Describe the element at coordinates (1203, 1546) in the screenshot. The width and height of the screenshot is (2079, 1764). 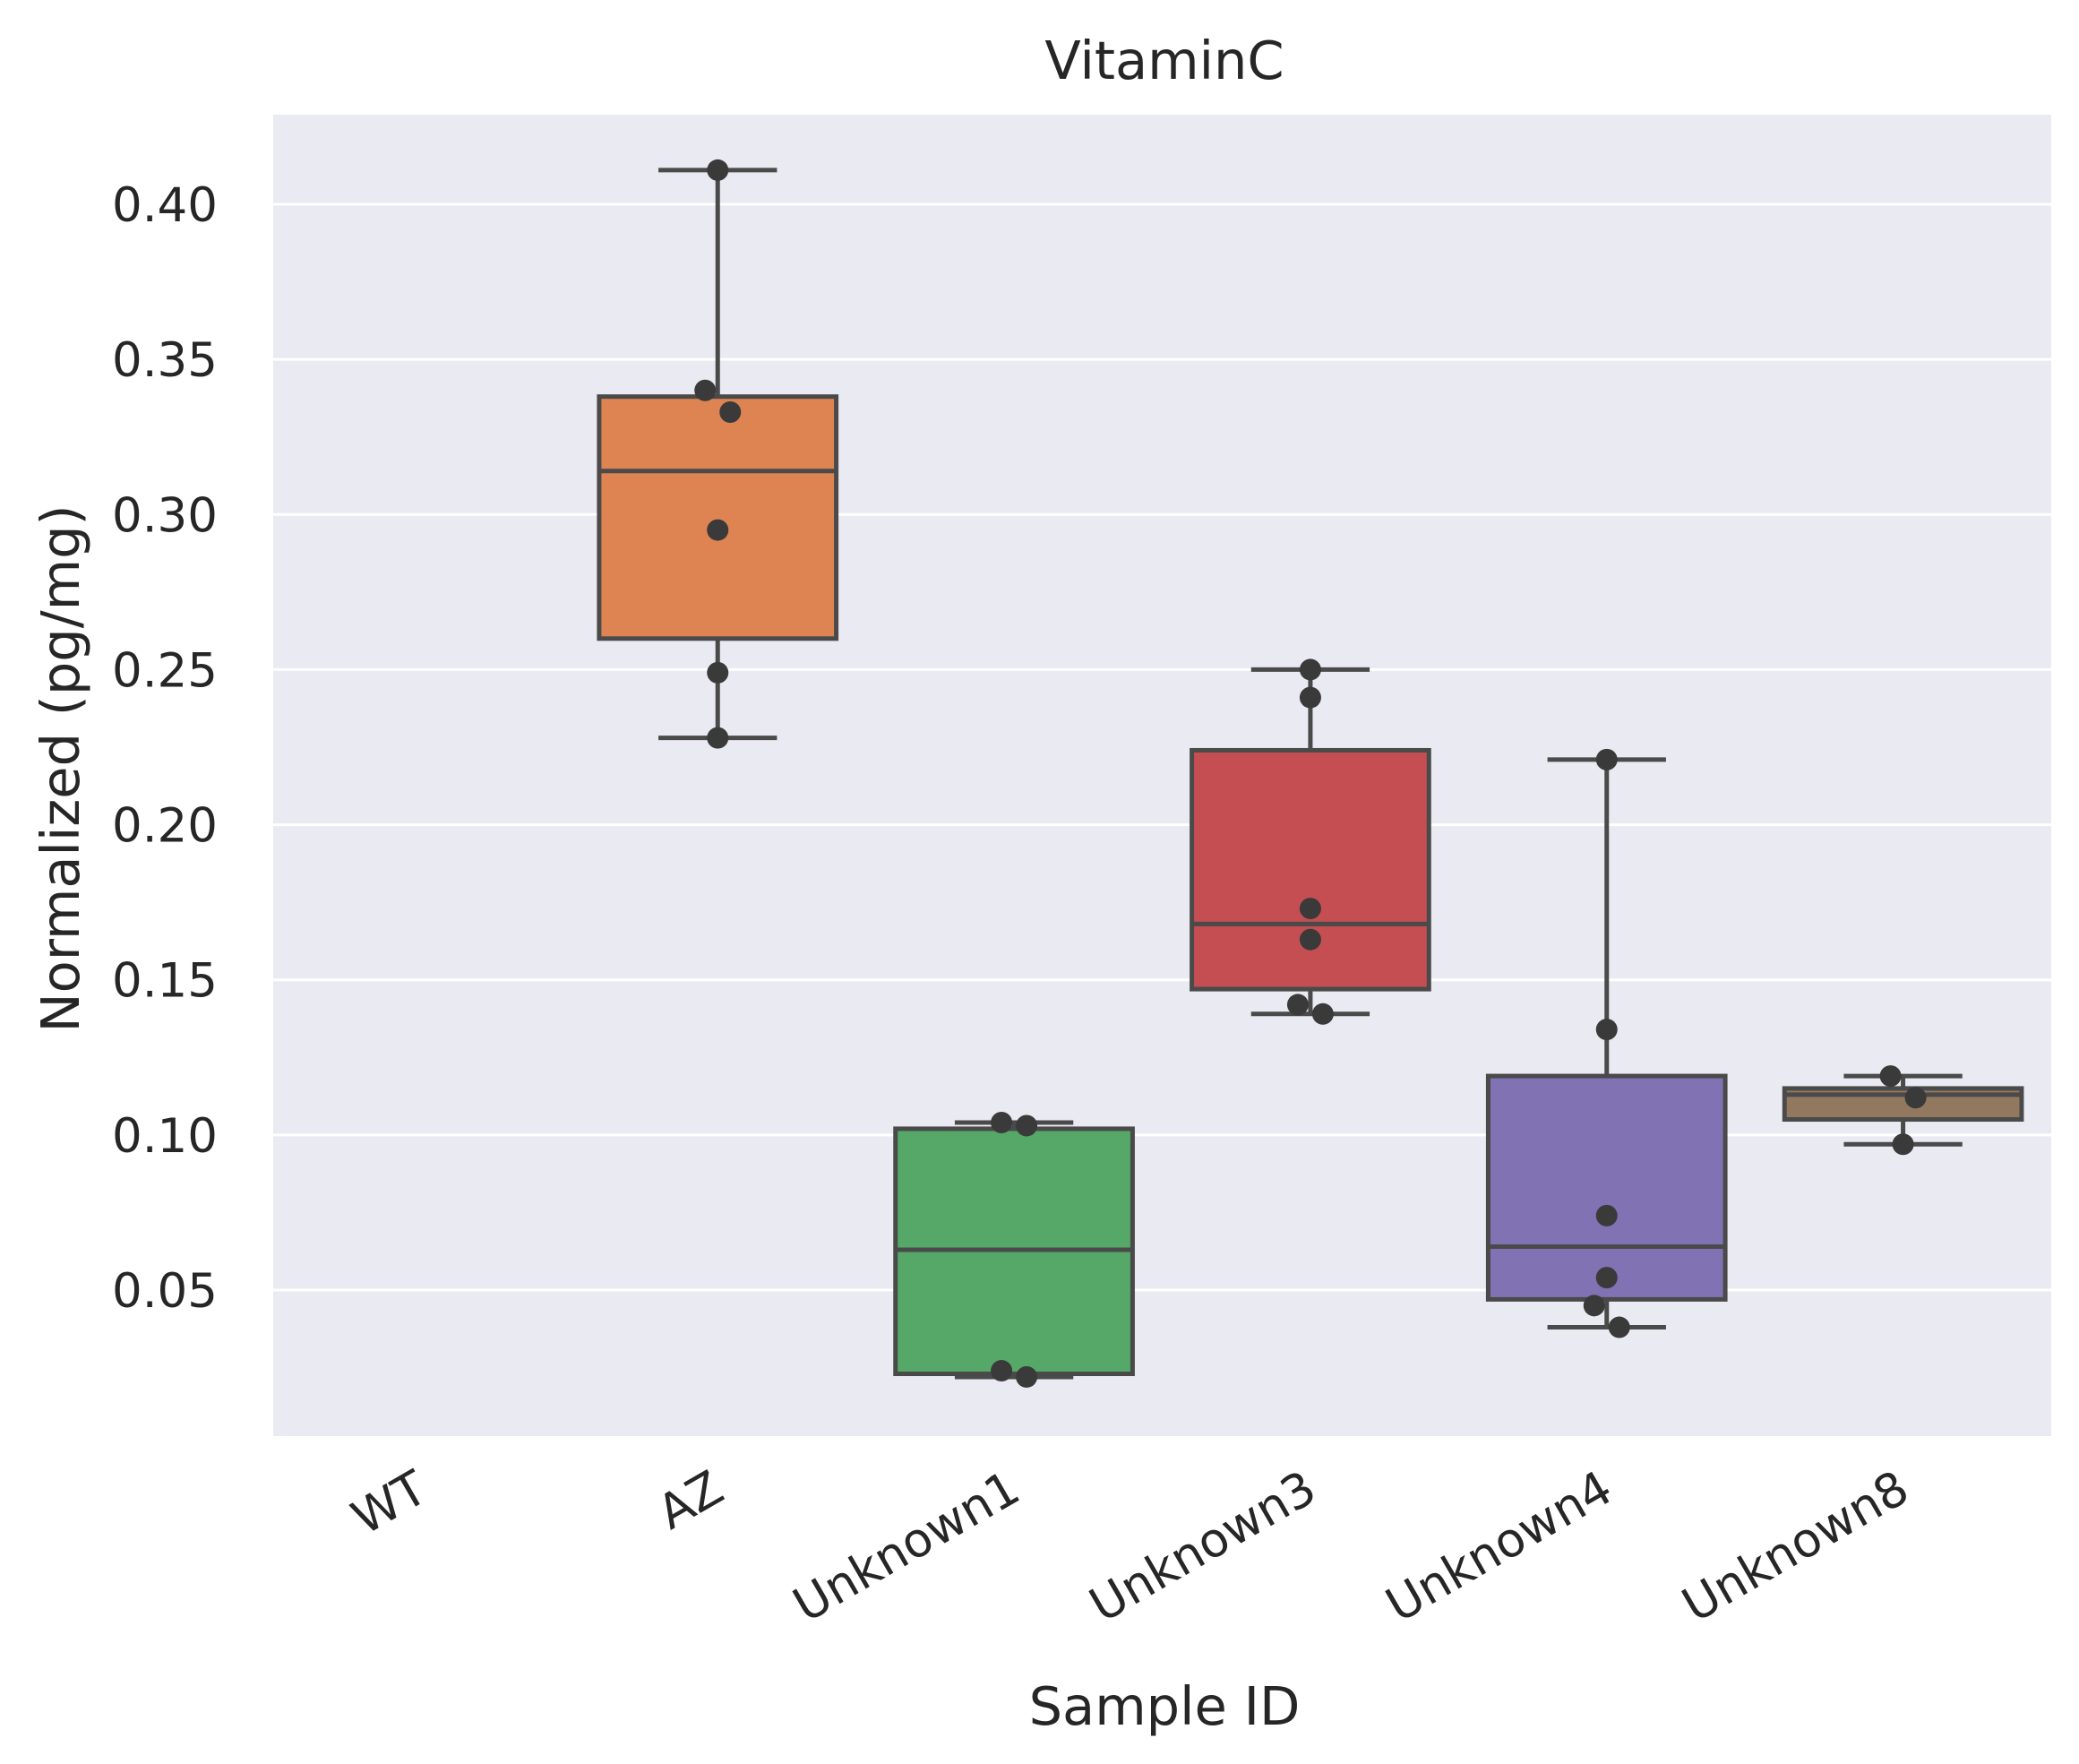
I see `x-tick-label: Unknown3` at that location.